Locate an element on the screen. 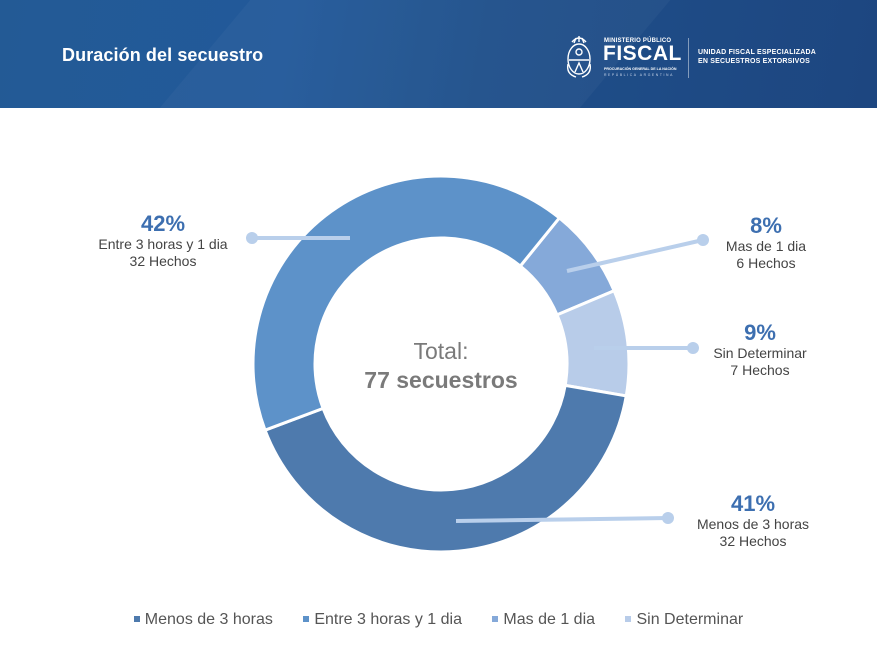 Image resolution: width=877 pixels, height=670 pixels. page-title: Duración del secuestro is located at coordinates (163, 55).